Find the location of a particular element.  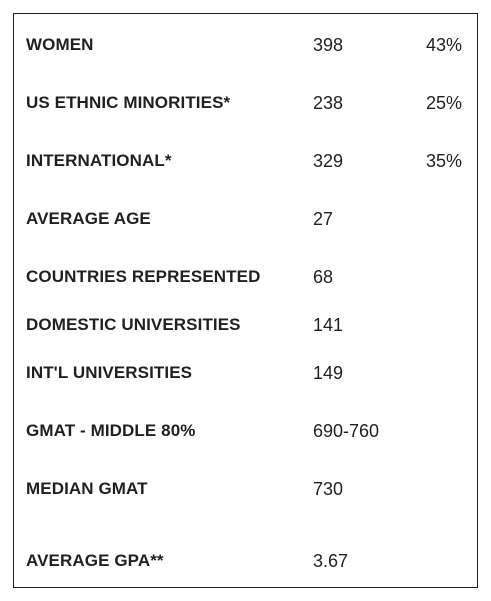

stat-percent: 25% is located at coordinates (443, 103).